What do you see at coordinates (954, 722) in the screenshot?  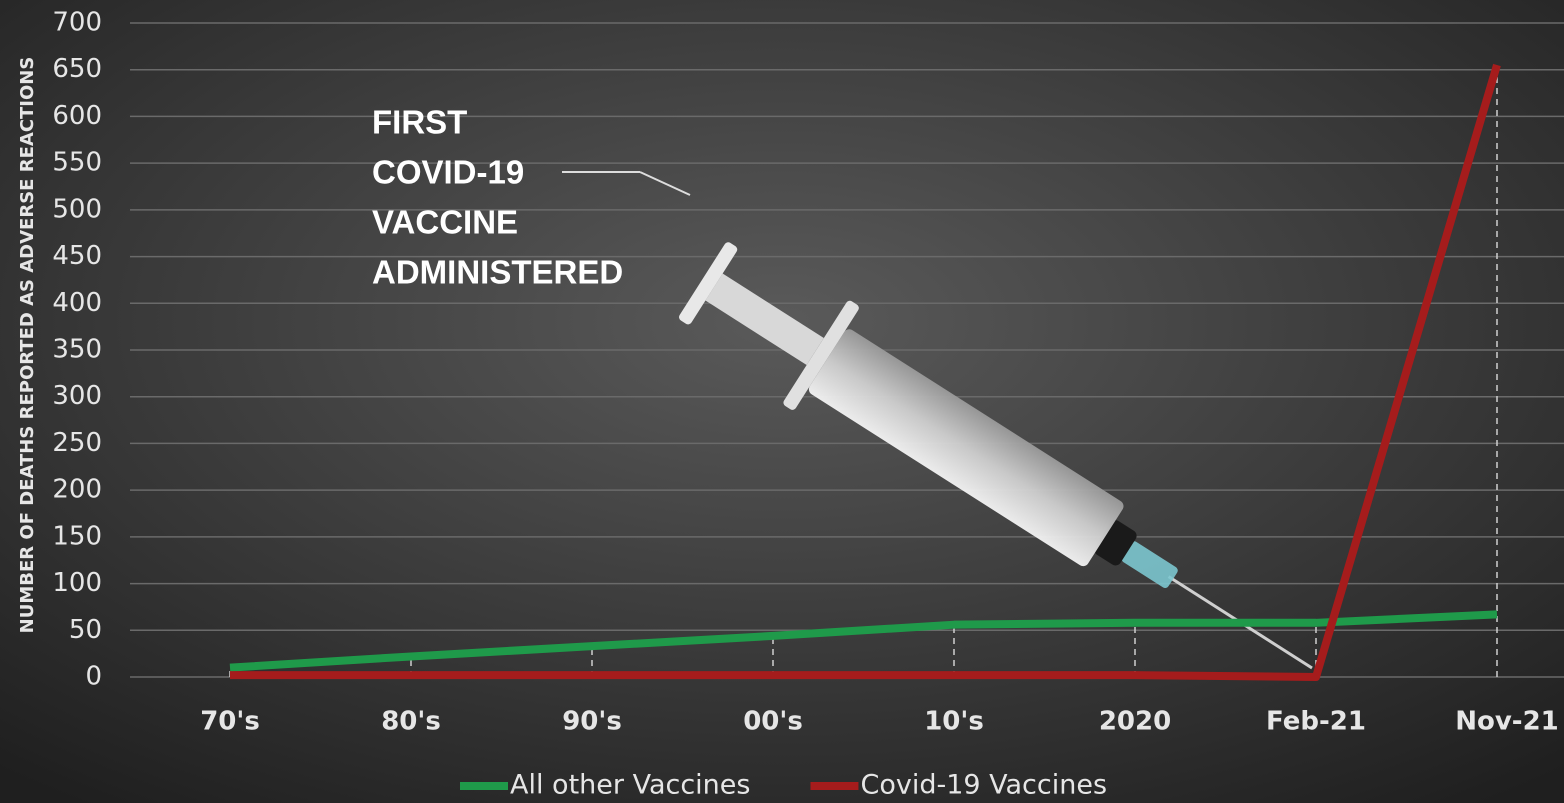 I see `x-tick-label: 10's` at bounding box center [954, 722].